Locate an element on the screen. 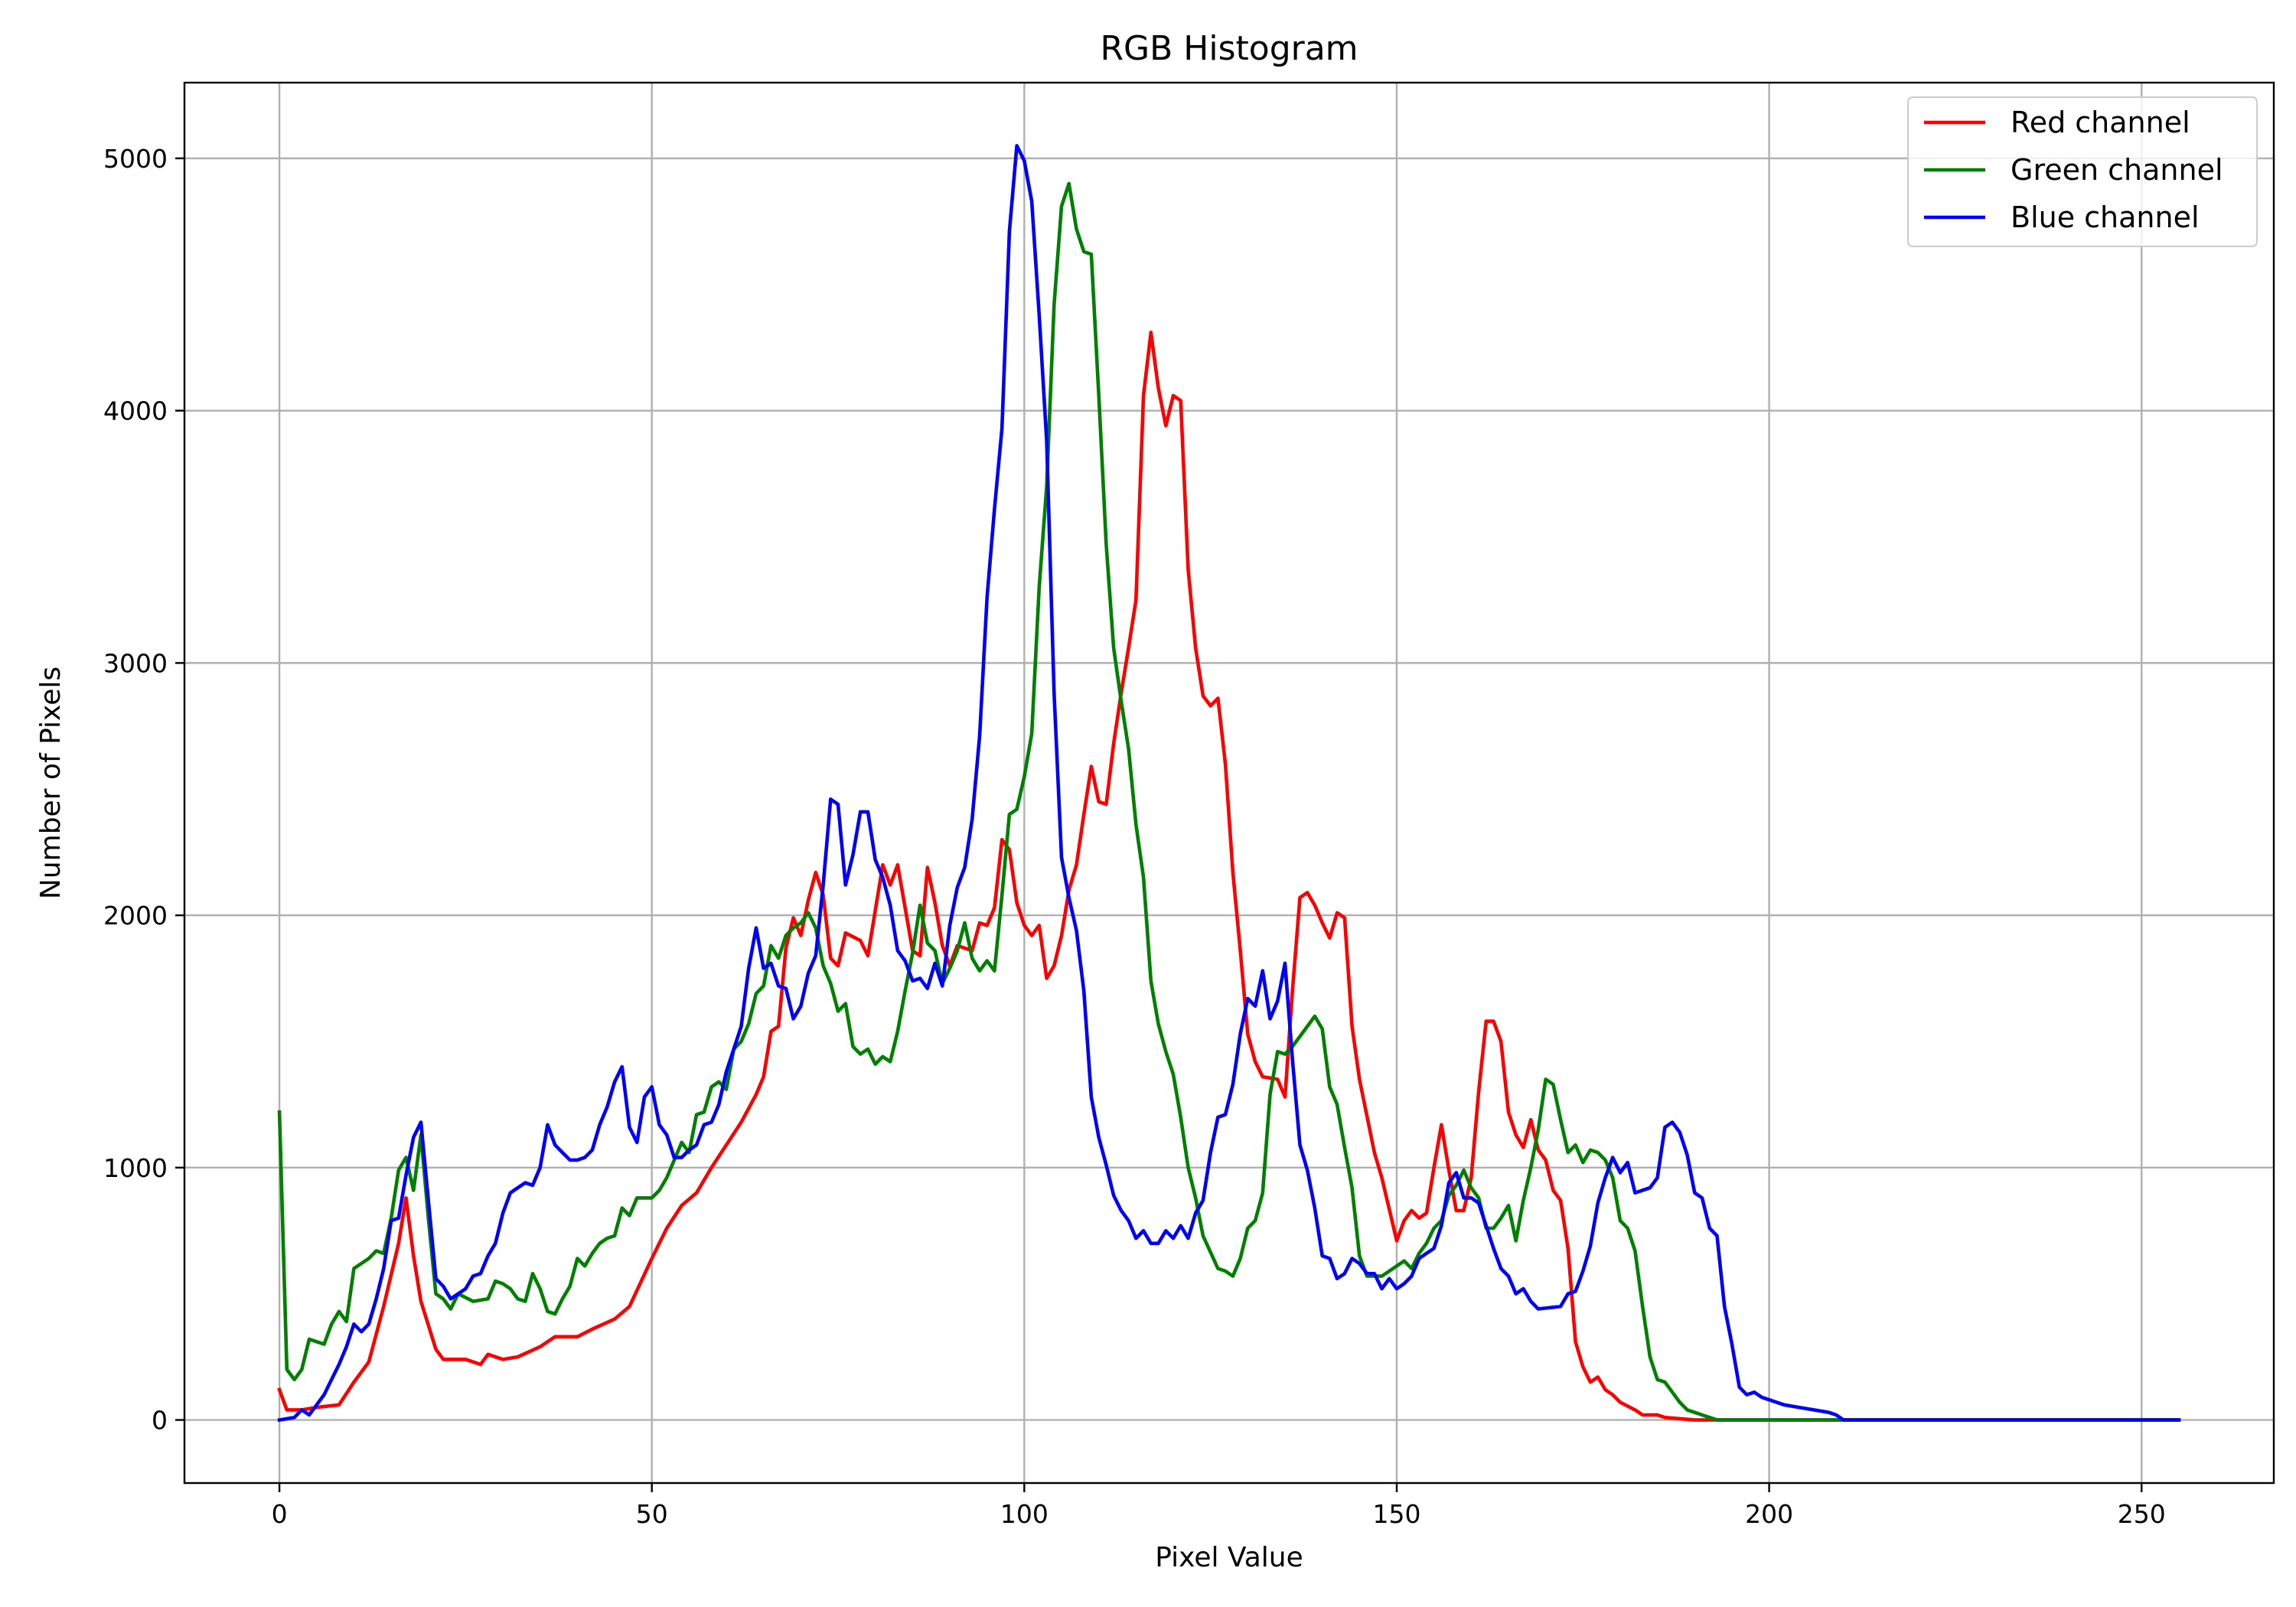 Image resolution: width=2296 pixels, height=1607 pixels. legend-label-green: Green channel is located at coordinates (2117, 170).